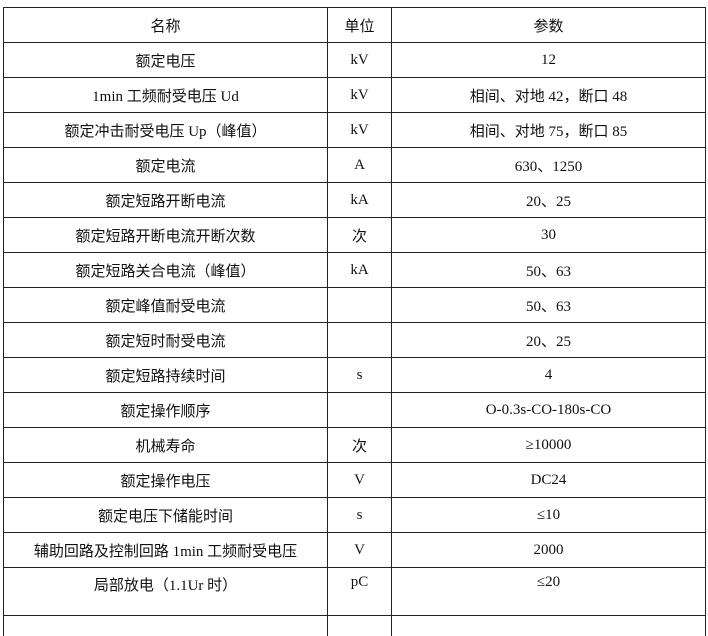 The image size is (708, 636). Describe the element at coordinates (166, 375) in the screenshot. I see `param-name: 额定短路持续时间` at that location.